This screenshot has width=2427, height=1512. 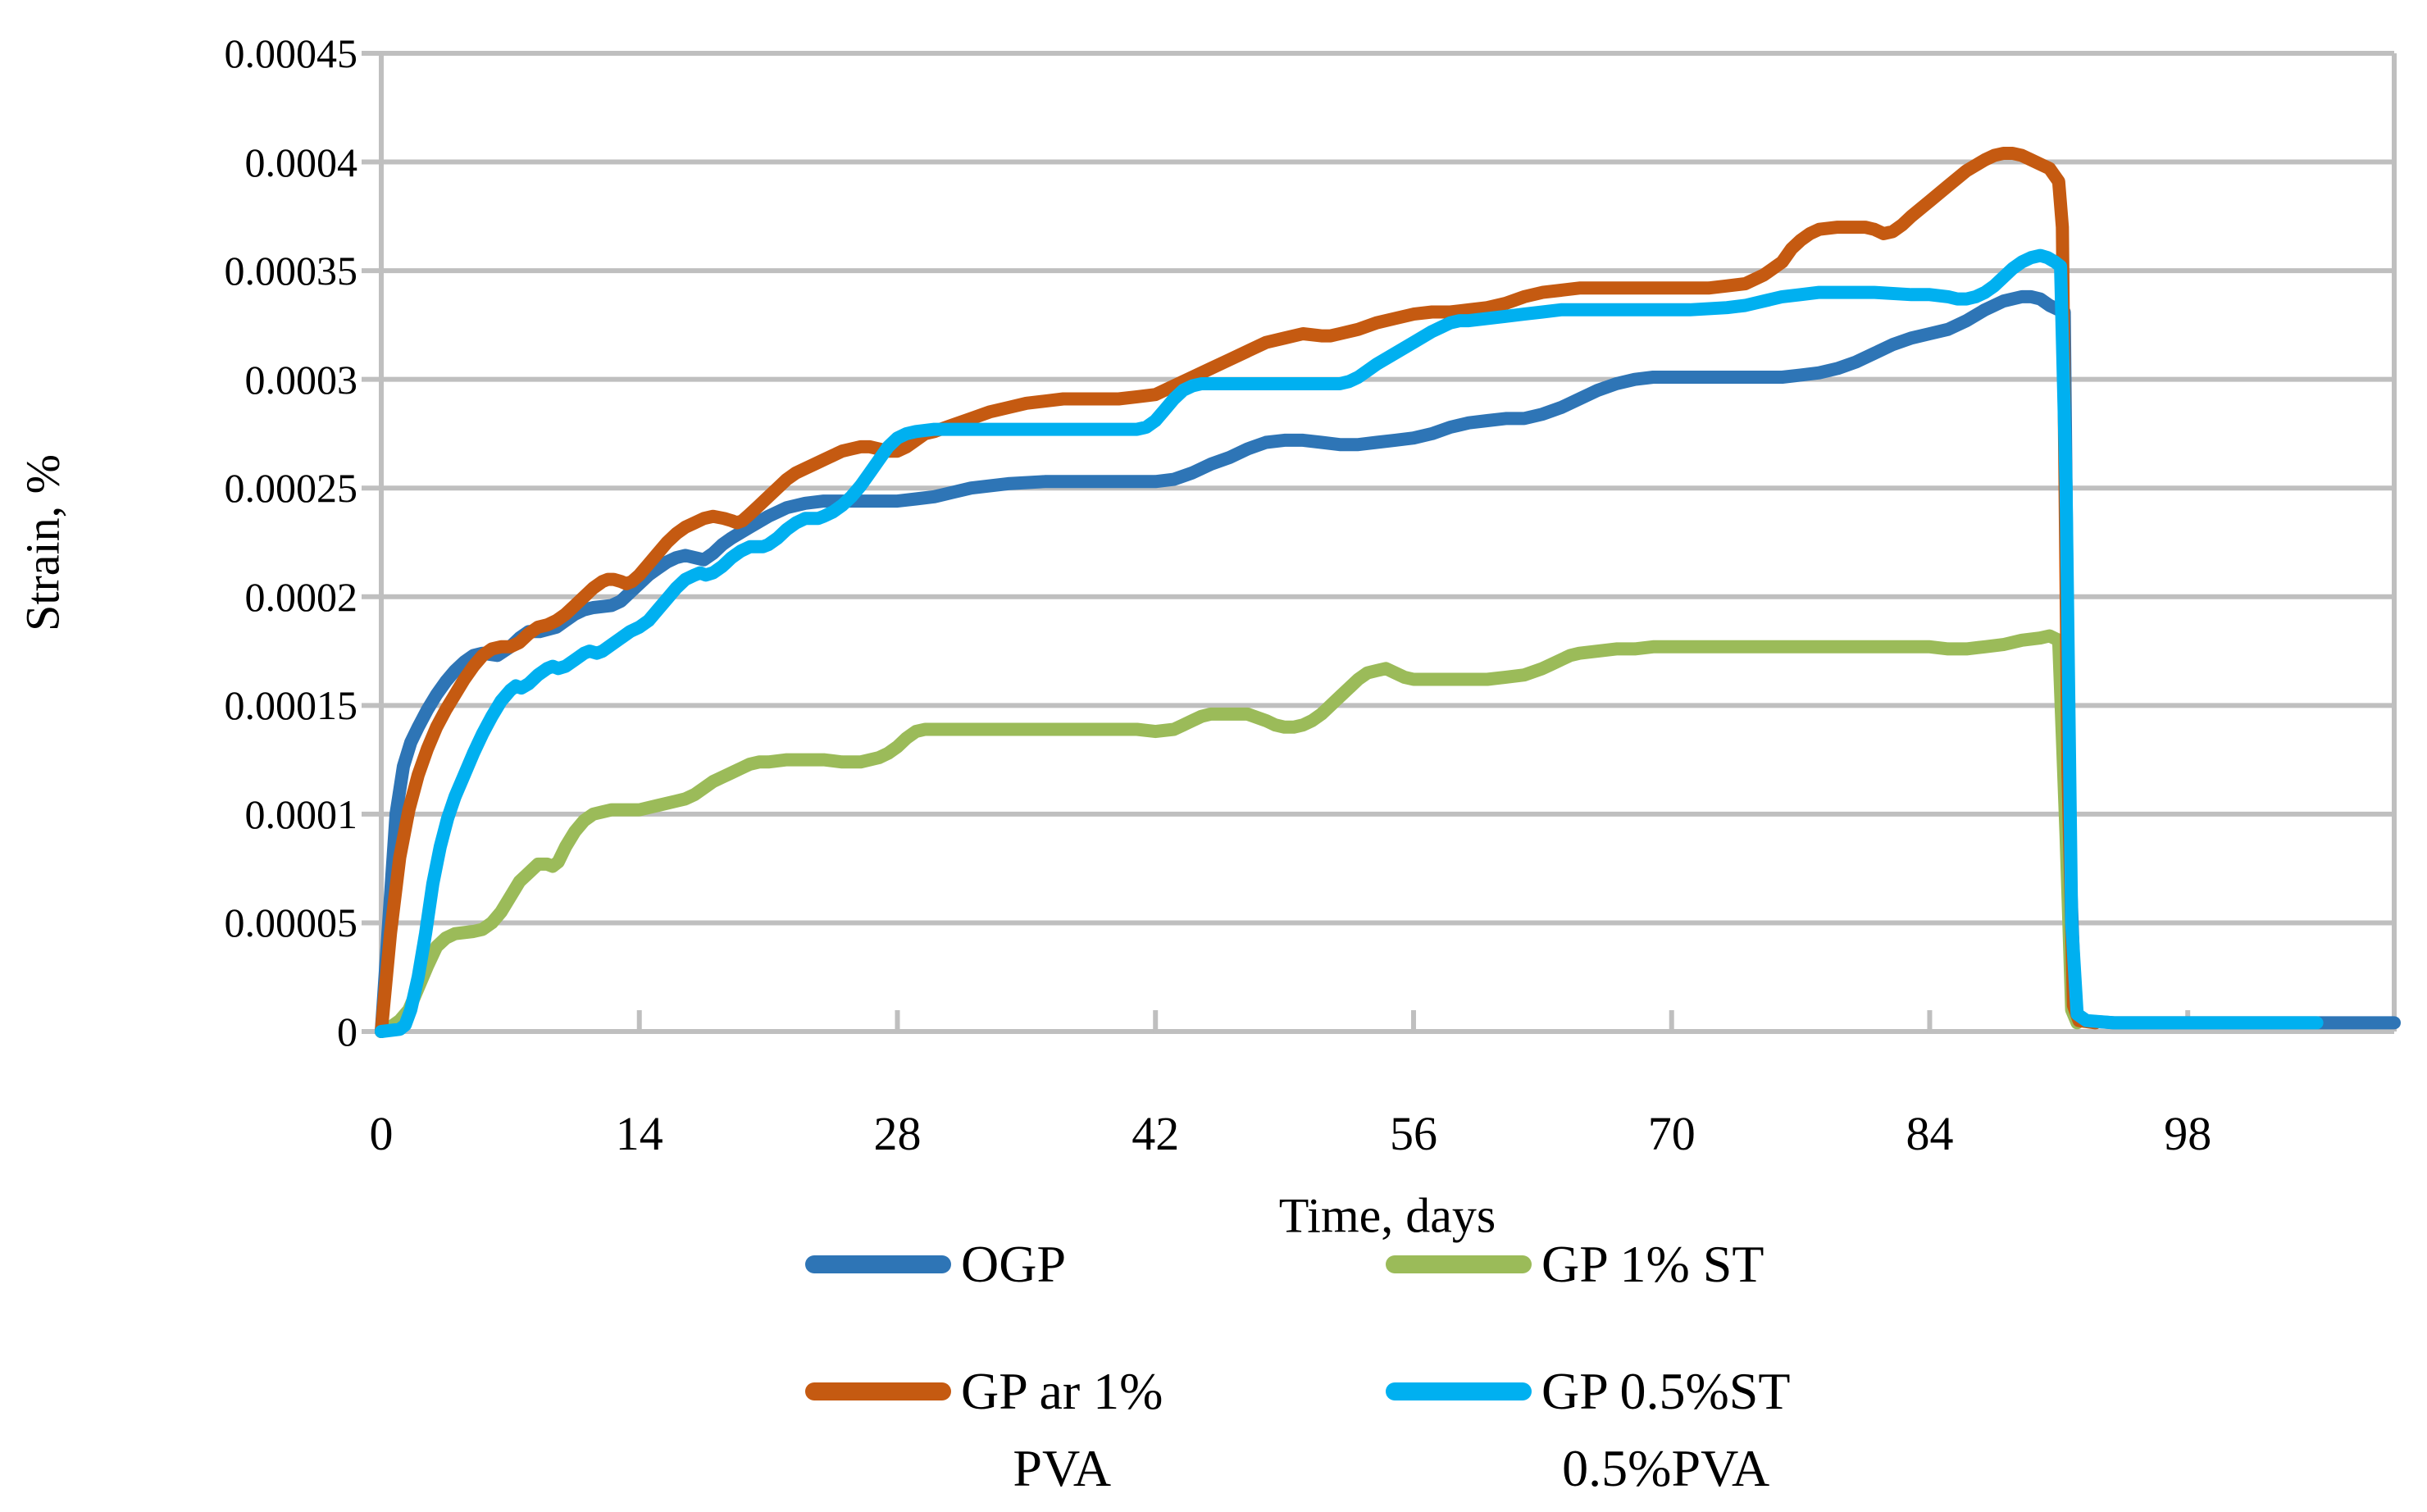 I want to click on legend-label-line: GP 0.5%ST, so click(x=1666, y=1391).